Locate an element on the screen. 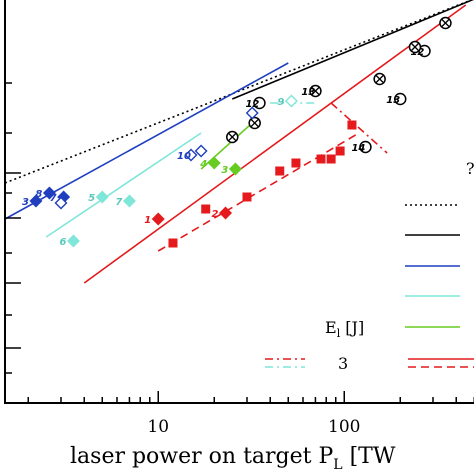 The image size is (474, 474). point-1-4-x2 is located at coordinates (415, 47).